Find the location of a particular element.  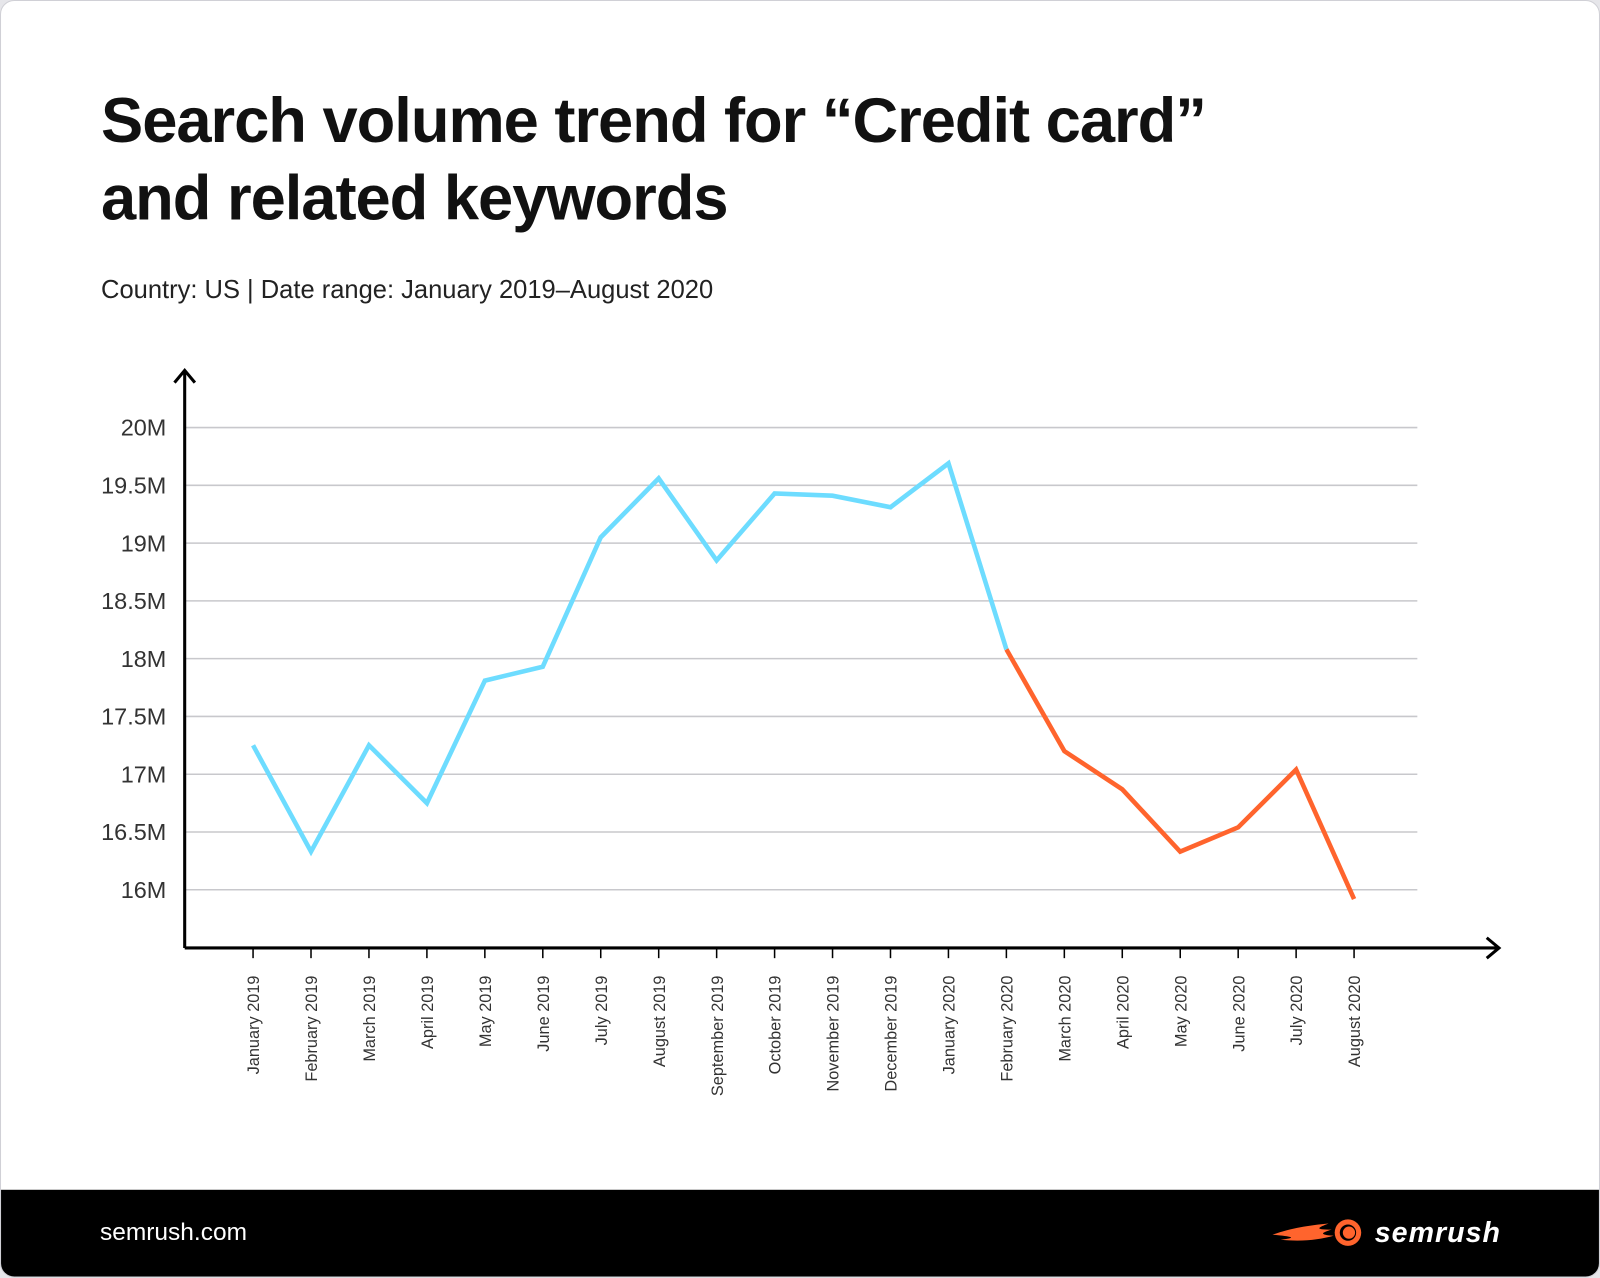

x-tick-label: March 2019 is located at coordinates (370, 1019).